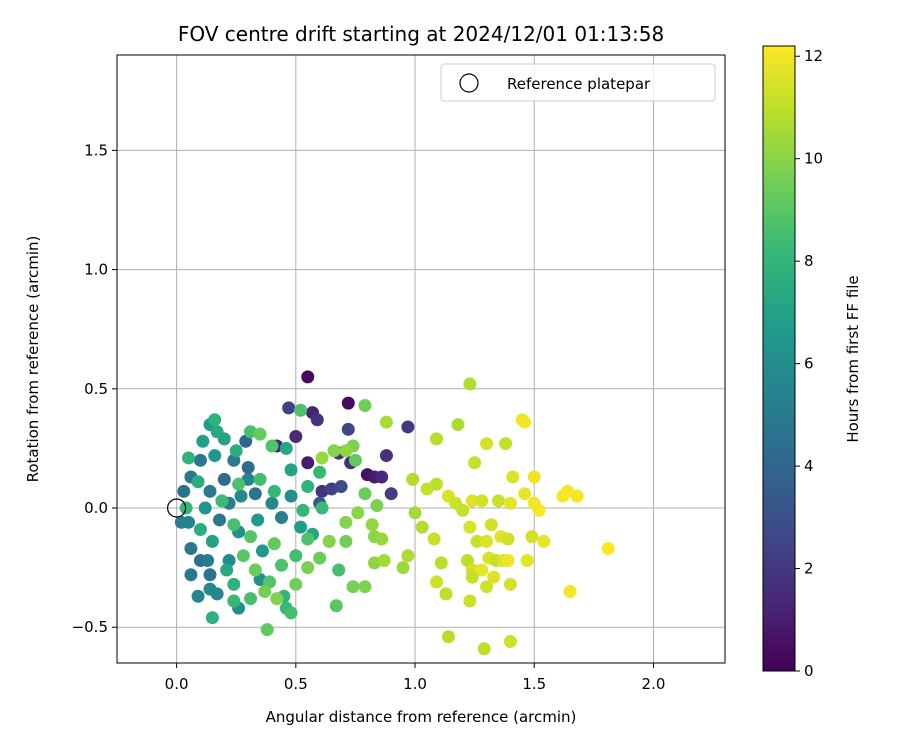 This screenshot has width=900, height=750. Describe the element at coordinates (578, 82) in the screenshot. I see `legend-box` at that location.